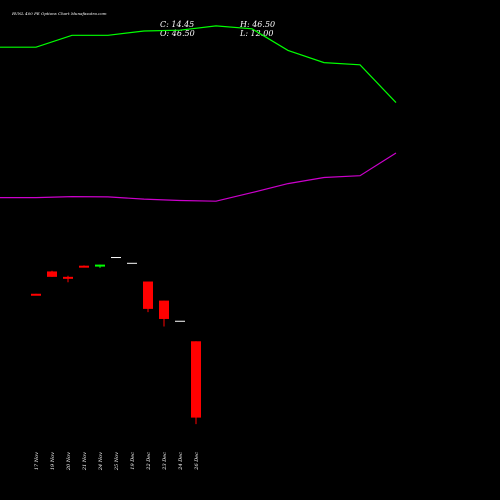 The image size is (500, 500). I want to click on lower-band-line, so click(198, 177).